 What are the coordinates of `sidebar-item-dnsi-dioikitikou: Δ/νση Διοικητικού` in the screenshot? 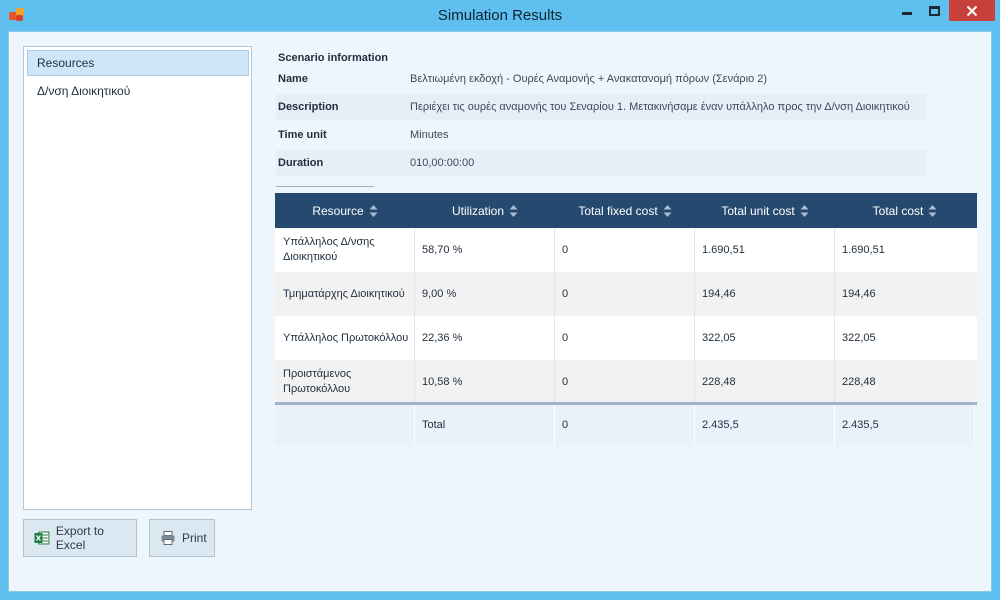 It's located at (84, 91).